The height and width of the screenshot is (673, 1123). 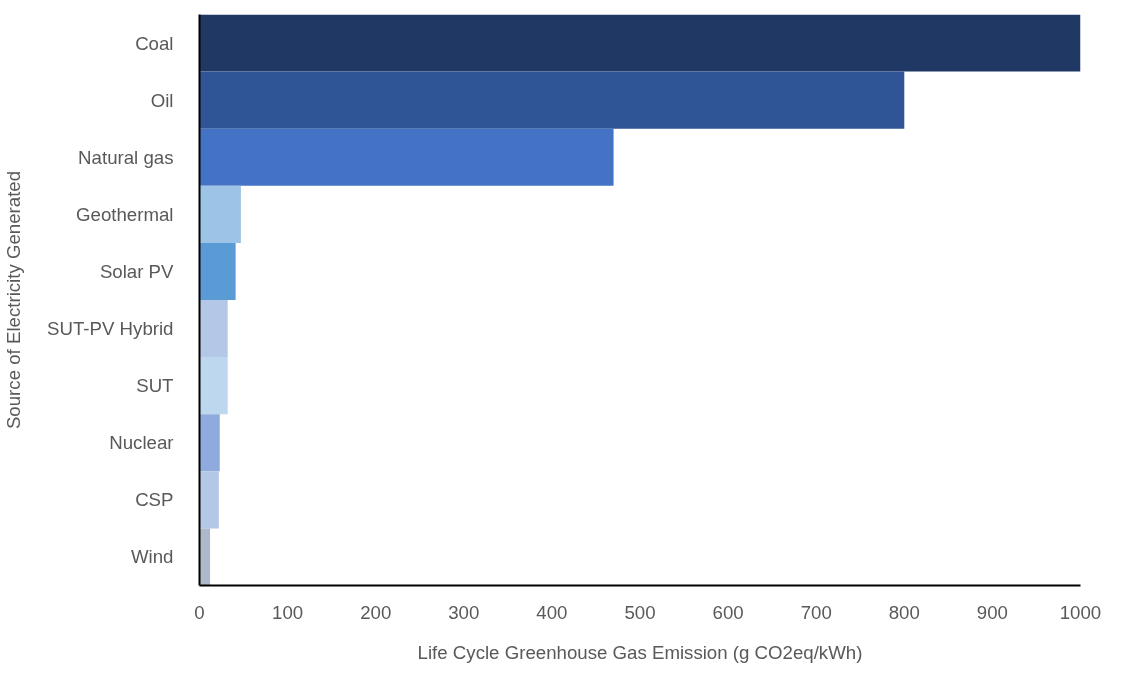 What do you see at coordinates (199, 612) in the screenshot?
I see `x-tick-label: 0` at bounding box center [199, 612].